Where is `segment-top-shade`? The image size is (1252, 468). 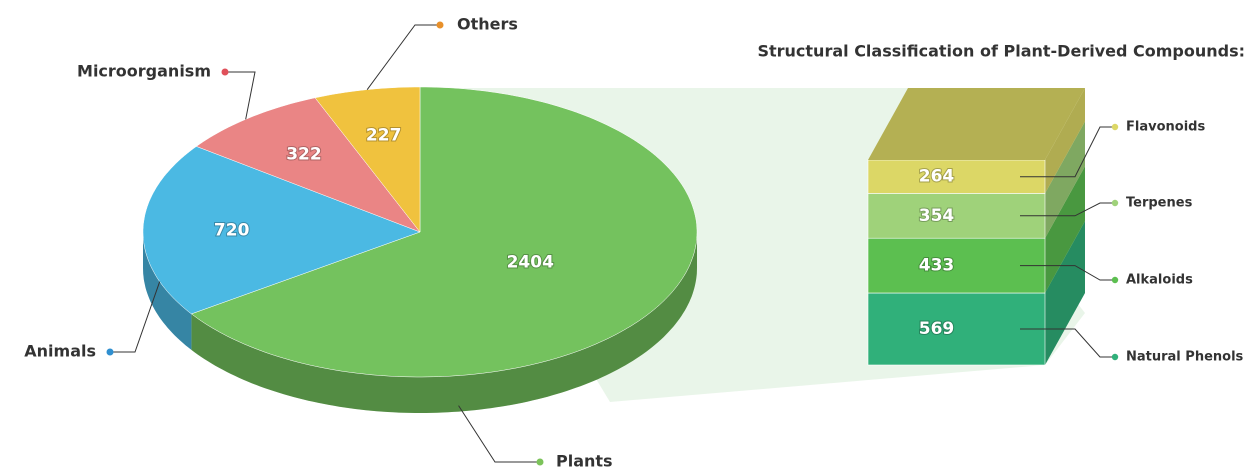 segment-top-shade is located at coordinates (976, 124).